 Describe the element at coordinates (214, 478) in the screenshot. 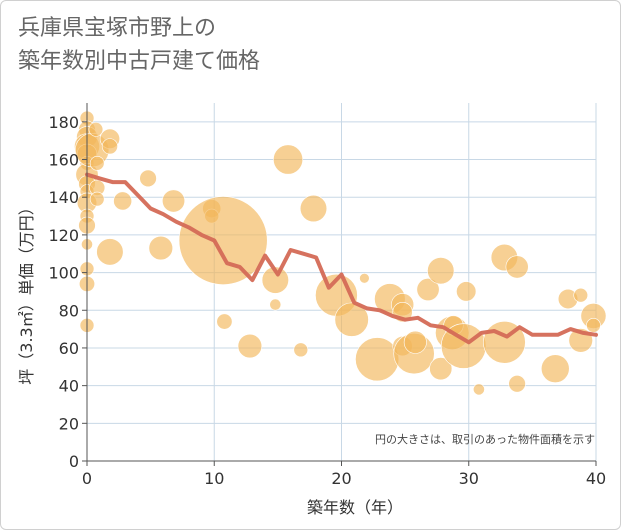

I see `x-tick-label: 10` at that location.